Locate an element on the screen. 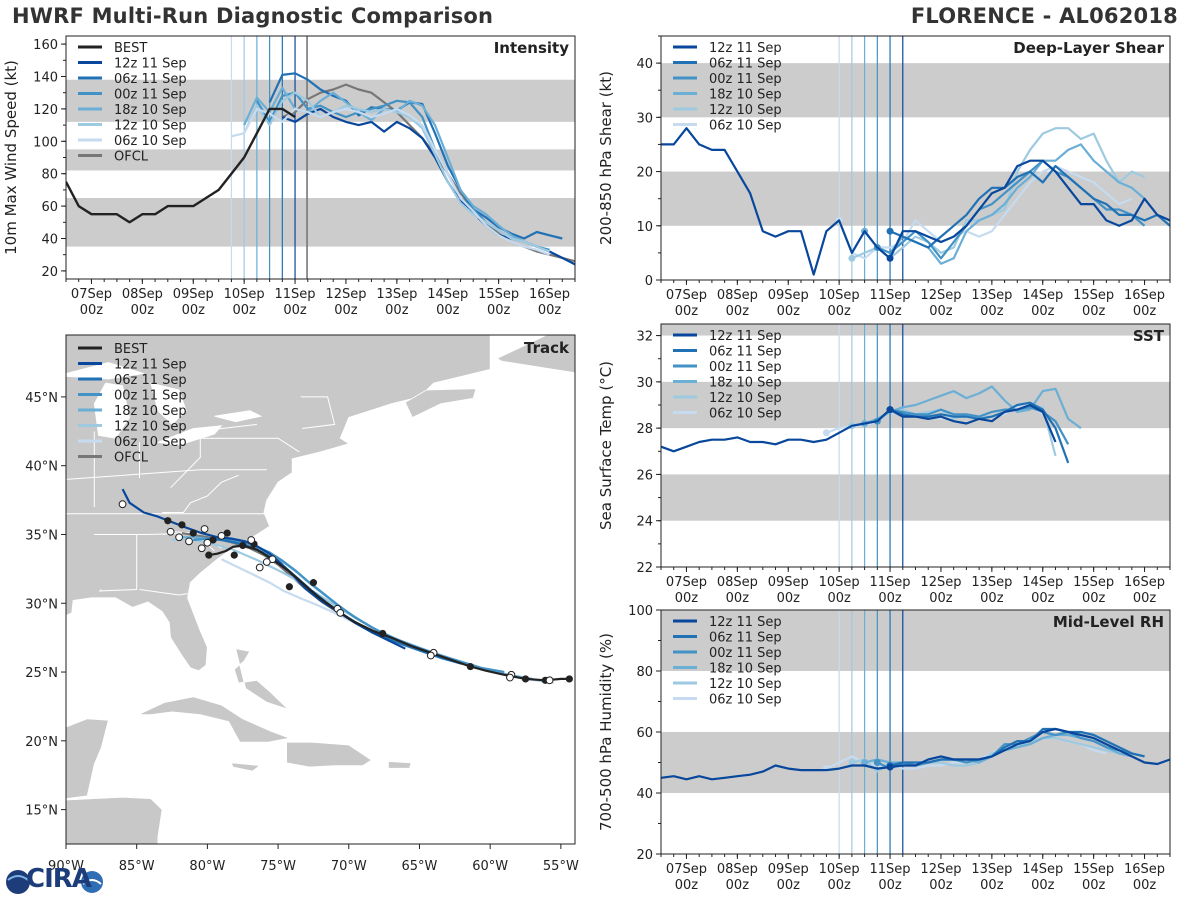  series-line-12z-10-sep is located at coordinates (396, 172).